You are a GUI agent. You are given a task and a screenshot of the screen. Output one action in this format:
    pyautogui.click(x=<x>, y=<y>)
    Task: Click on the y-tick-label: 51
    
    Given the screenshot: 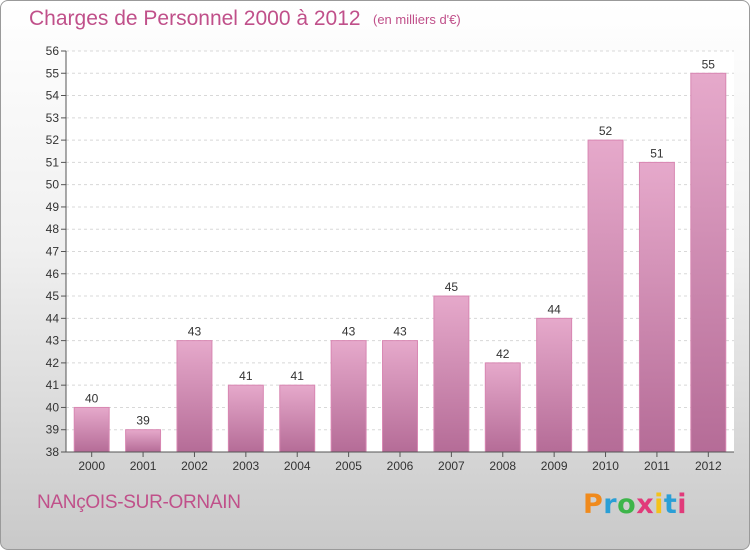 What is the action you would take?
    pyautogui.click(x=53, y=162)
    